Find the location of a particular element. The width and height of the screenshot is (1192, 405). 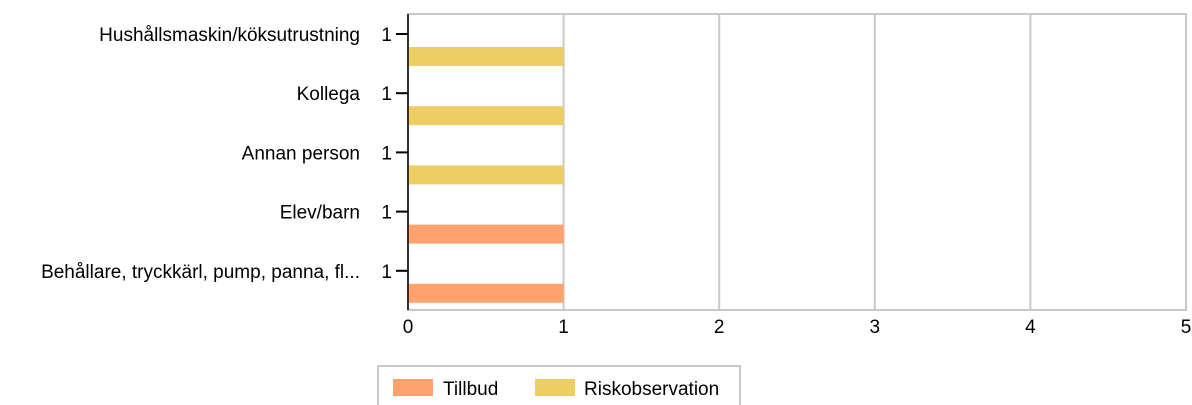

bars is located at coordinates (486, 175).